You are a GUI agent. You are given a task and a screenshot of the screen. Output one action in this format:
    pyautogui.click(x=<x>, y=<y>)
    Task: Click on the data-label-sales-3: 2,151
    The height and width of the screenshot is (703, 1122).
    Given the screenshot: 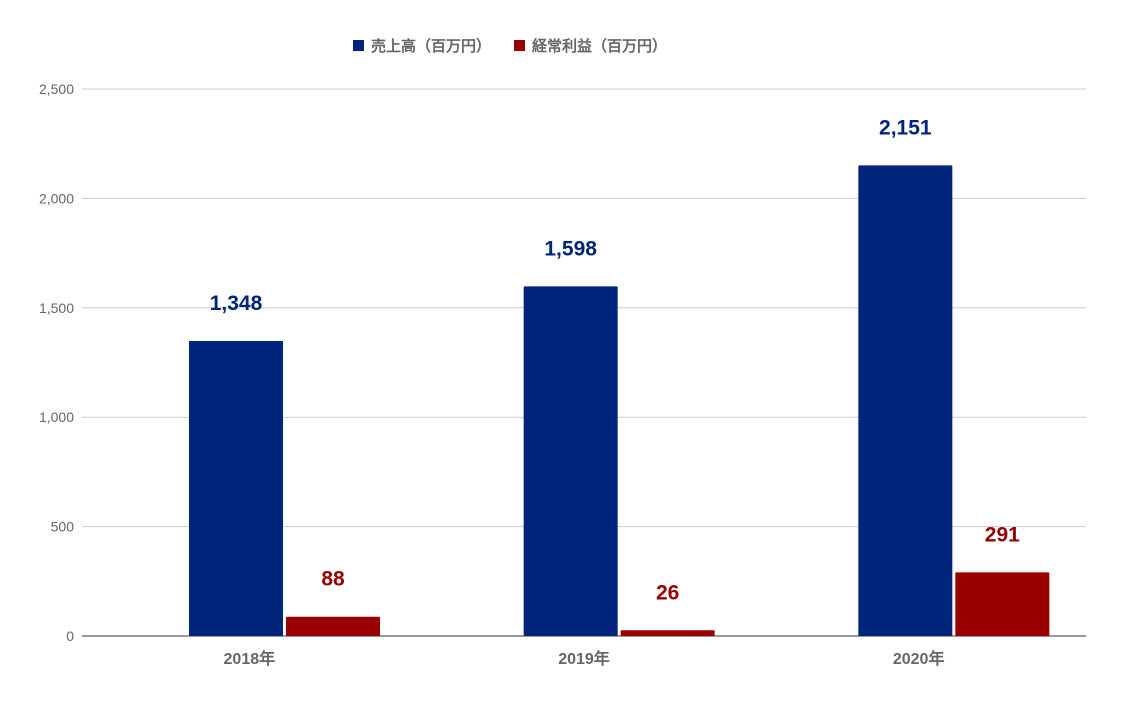 What is the action you would take?
    pyautogui.click(x=905, y=127)
    